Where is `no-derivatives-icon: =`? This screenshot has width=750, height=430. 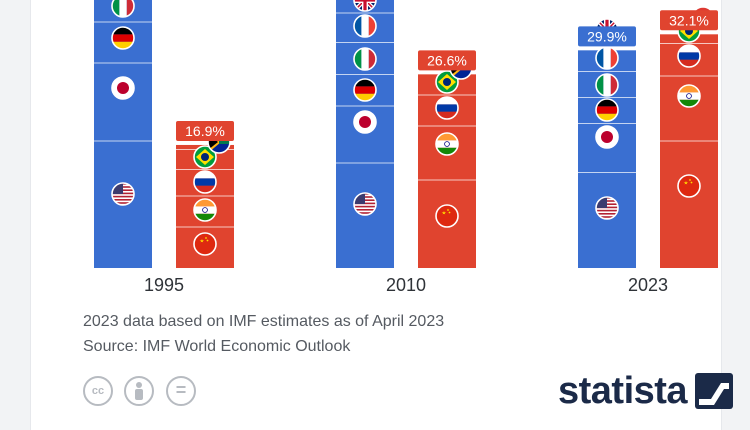
no-derivatives-icon: = is located at coordinates (181, 391).